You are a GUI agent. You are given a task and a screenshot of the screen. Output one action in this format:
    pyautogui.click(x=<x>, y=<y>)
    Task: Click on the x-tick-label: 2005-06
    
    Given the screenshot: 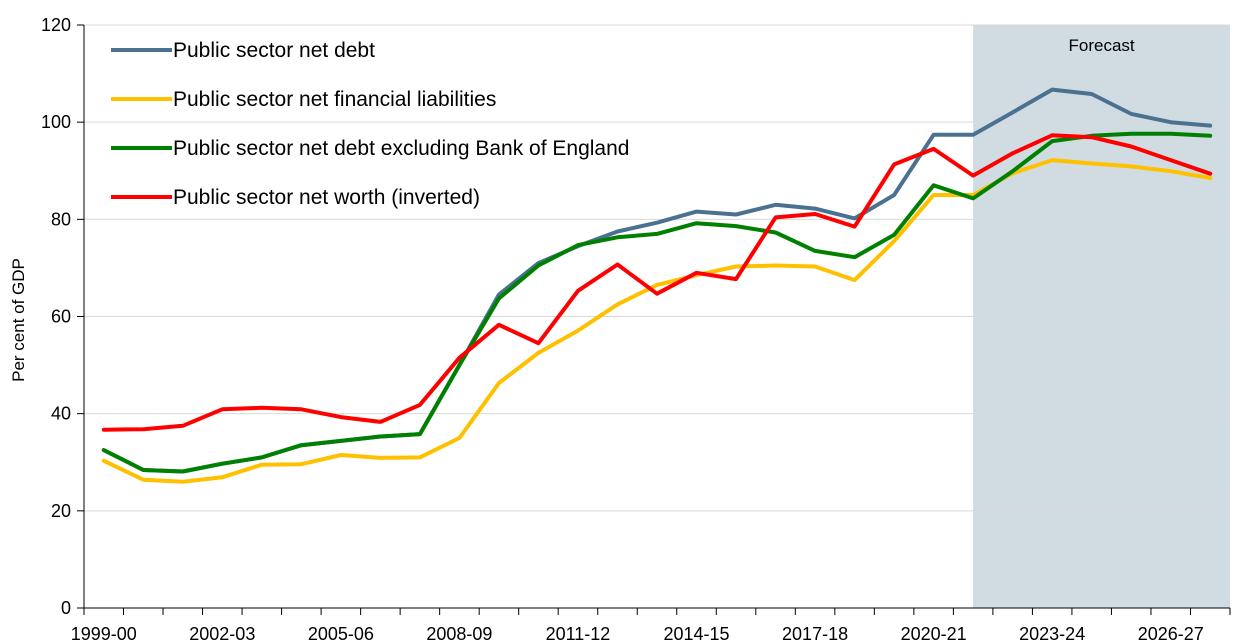 What is the action you would take?
    pyautogui.click(x=341, y=634)
    